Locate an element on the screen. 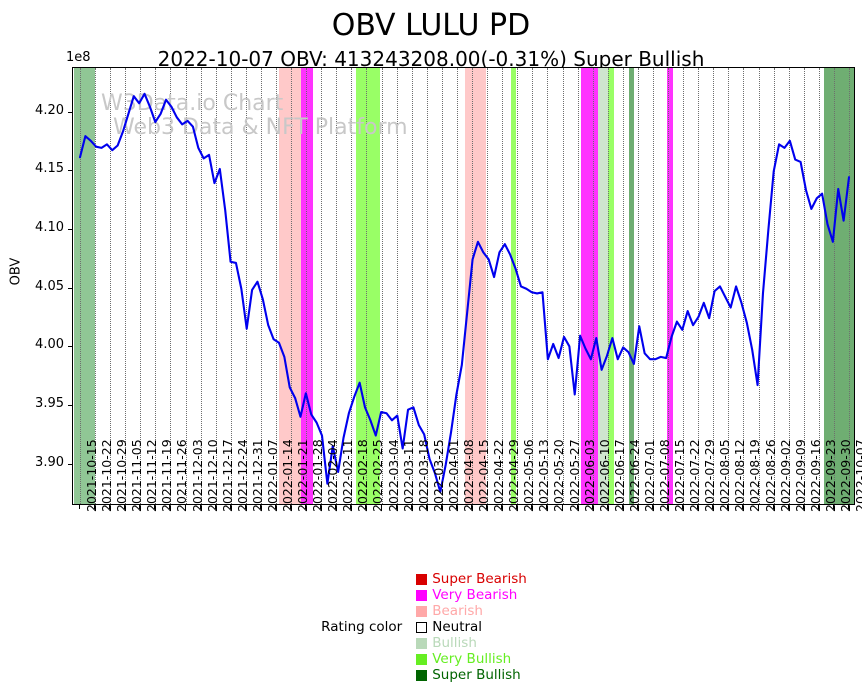  legend-entry: Super Bullish is located at coordinates (471, 675).